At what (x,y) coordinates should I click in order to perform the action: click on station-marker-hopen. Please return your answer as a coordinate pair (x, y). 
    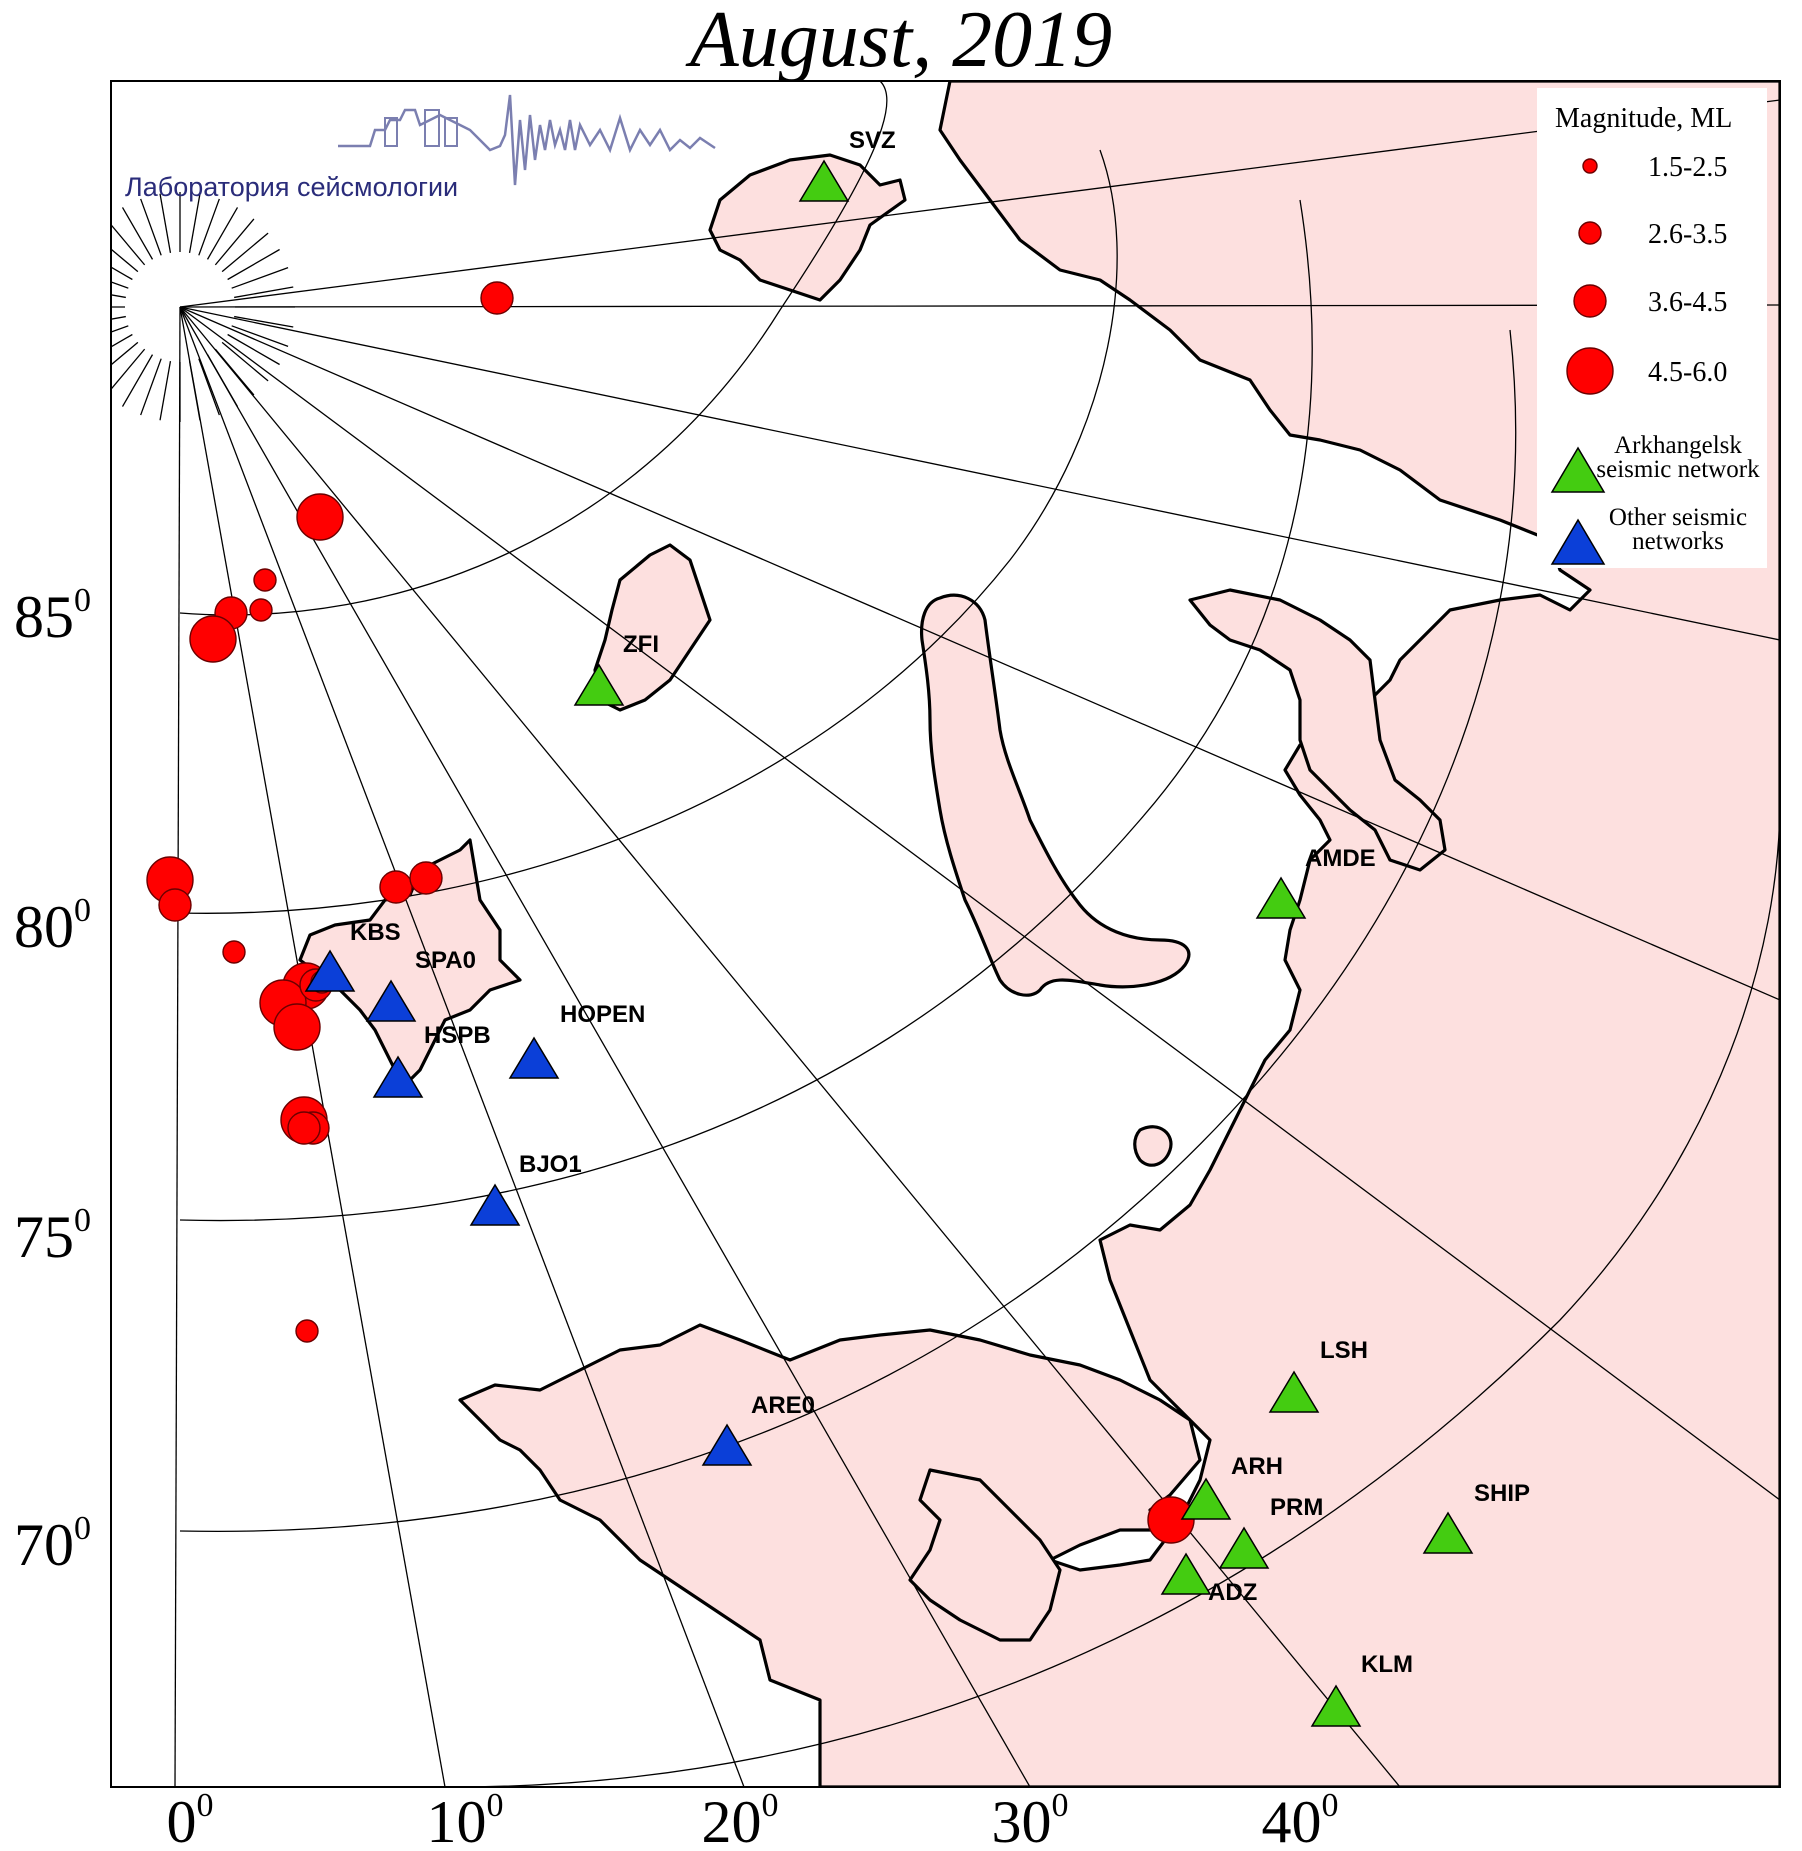
    Looking at the image, I should click on (534, 1057).